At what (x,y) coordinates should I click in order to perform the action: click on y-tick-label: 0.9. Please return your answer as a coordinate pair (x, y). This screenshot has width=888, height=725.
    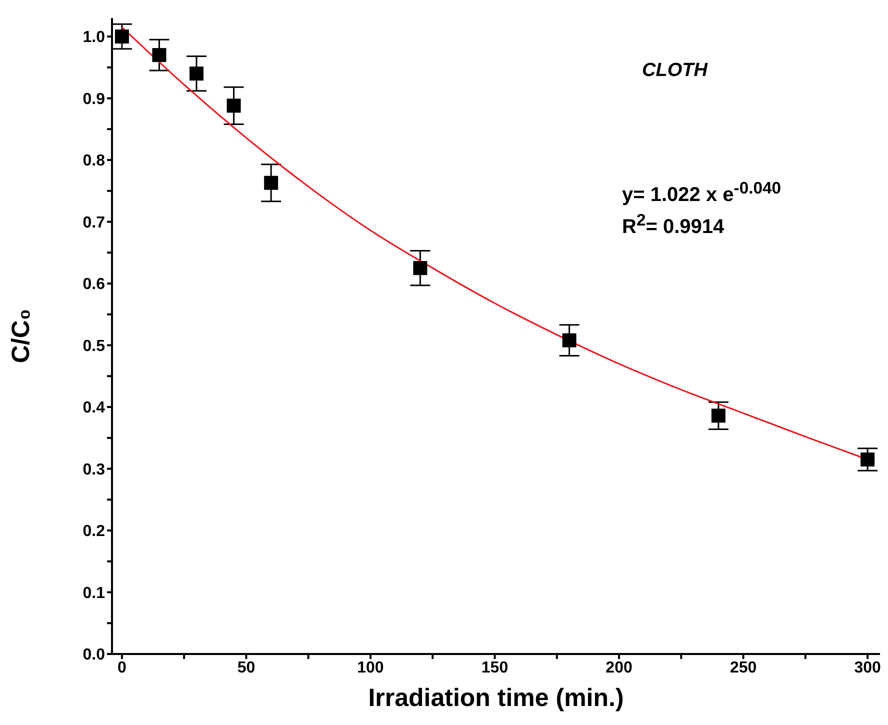
    Looking at the image, I should click on (94, 99).